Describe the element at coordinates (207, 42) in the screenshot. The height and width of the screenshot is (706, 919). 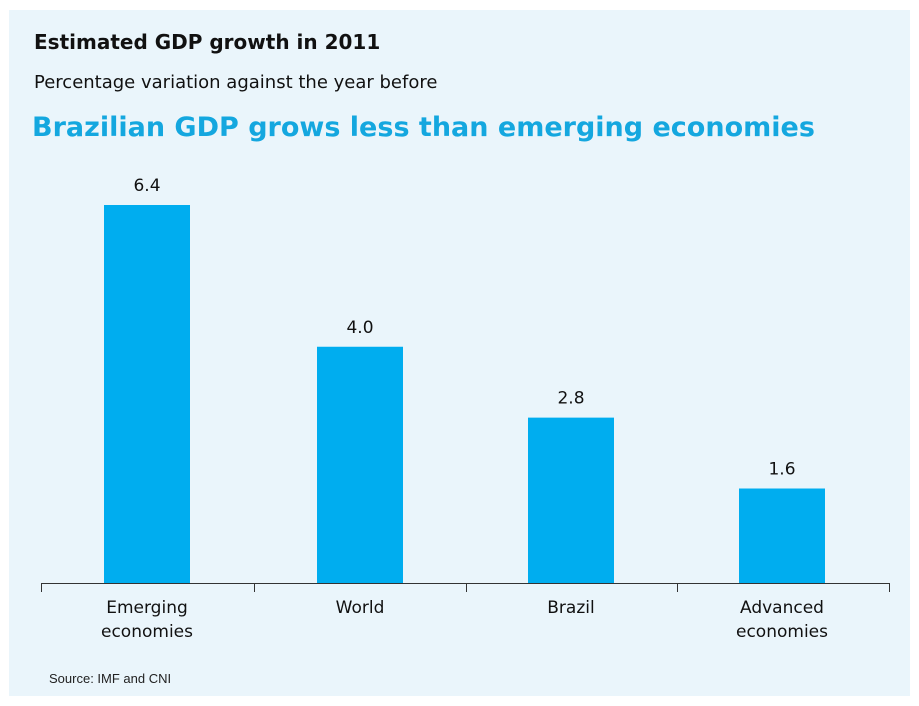
I see `chart-title: Estimated GDP growth in 2011` at that location.